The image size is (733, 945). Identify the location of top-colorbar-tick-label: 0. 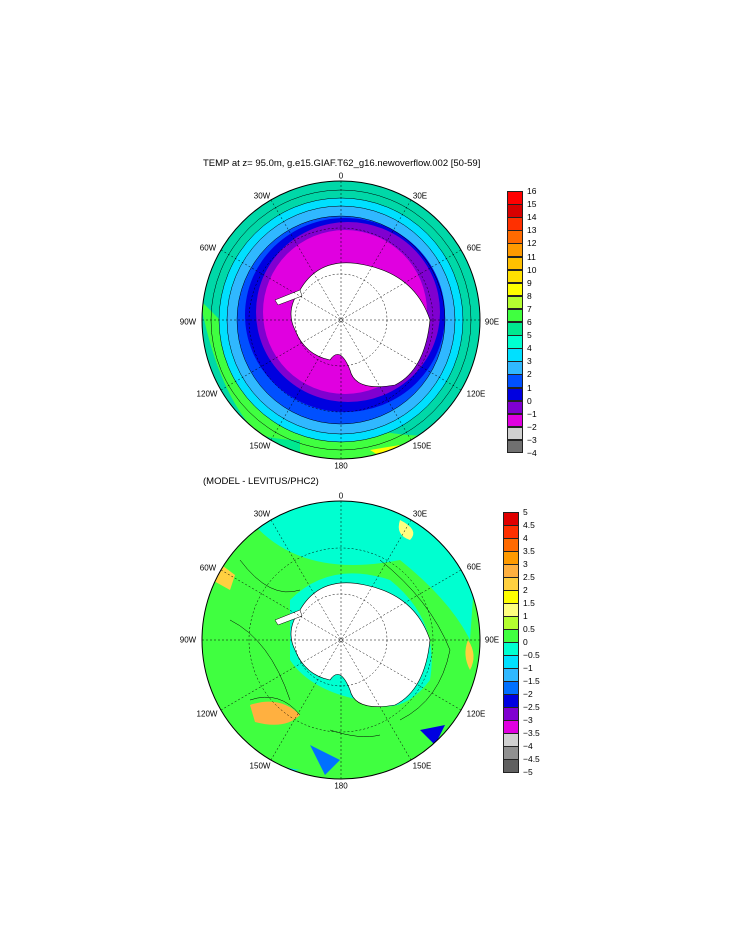
(529, 400).